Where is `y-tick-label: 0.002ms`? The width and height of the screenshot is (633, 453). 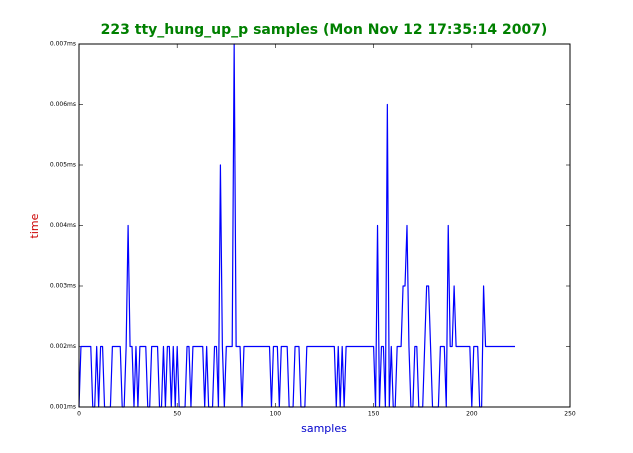 y-tick-label: 0.002ms is located at coordinates (63, 346).